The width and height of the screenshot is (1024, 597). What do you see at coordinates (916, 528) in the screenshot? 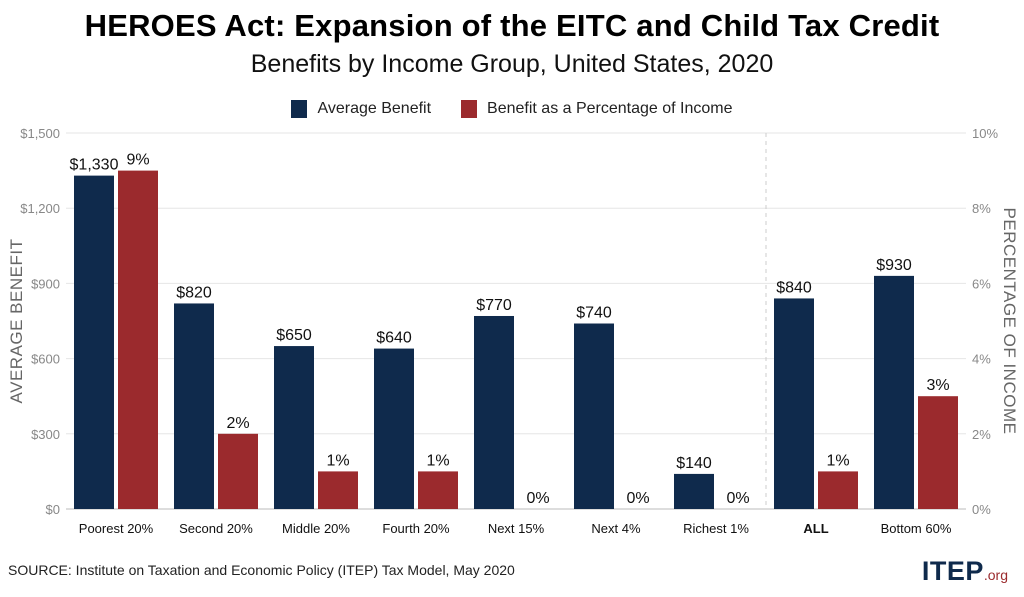
I see `x-tick-label: Bottom 60%` at bounding box center [916, 528].